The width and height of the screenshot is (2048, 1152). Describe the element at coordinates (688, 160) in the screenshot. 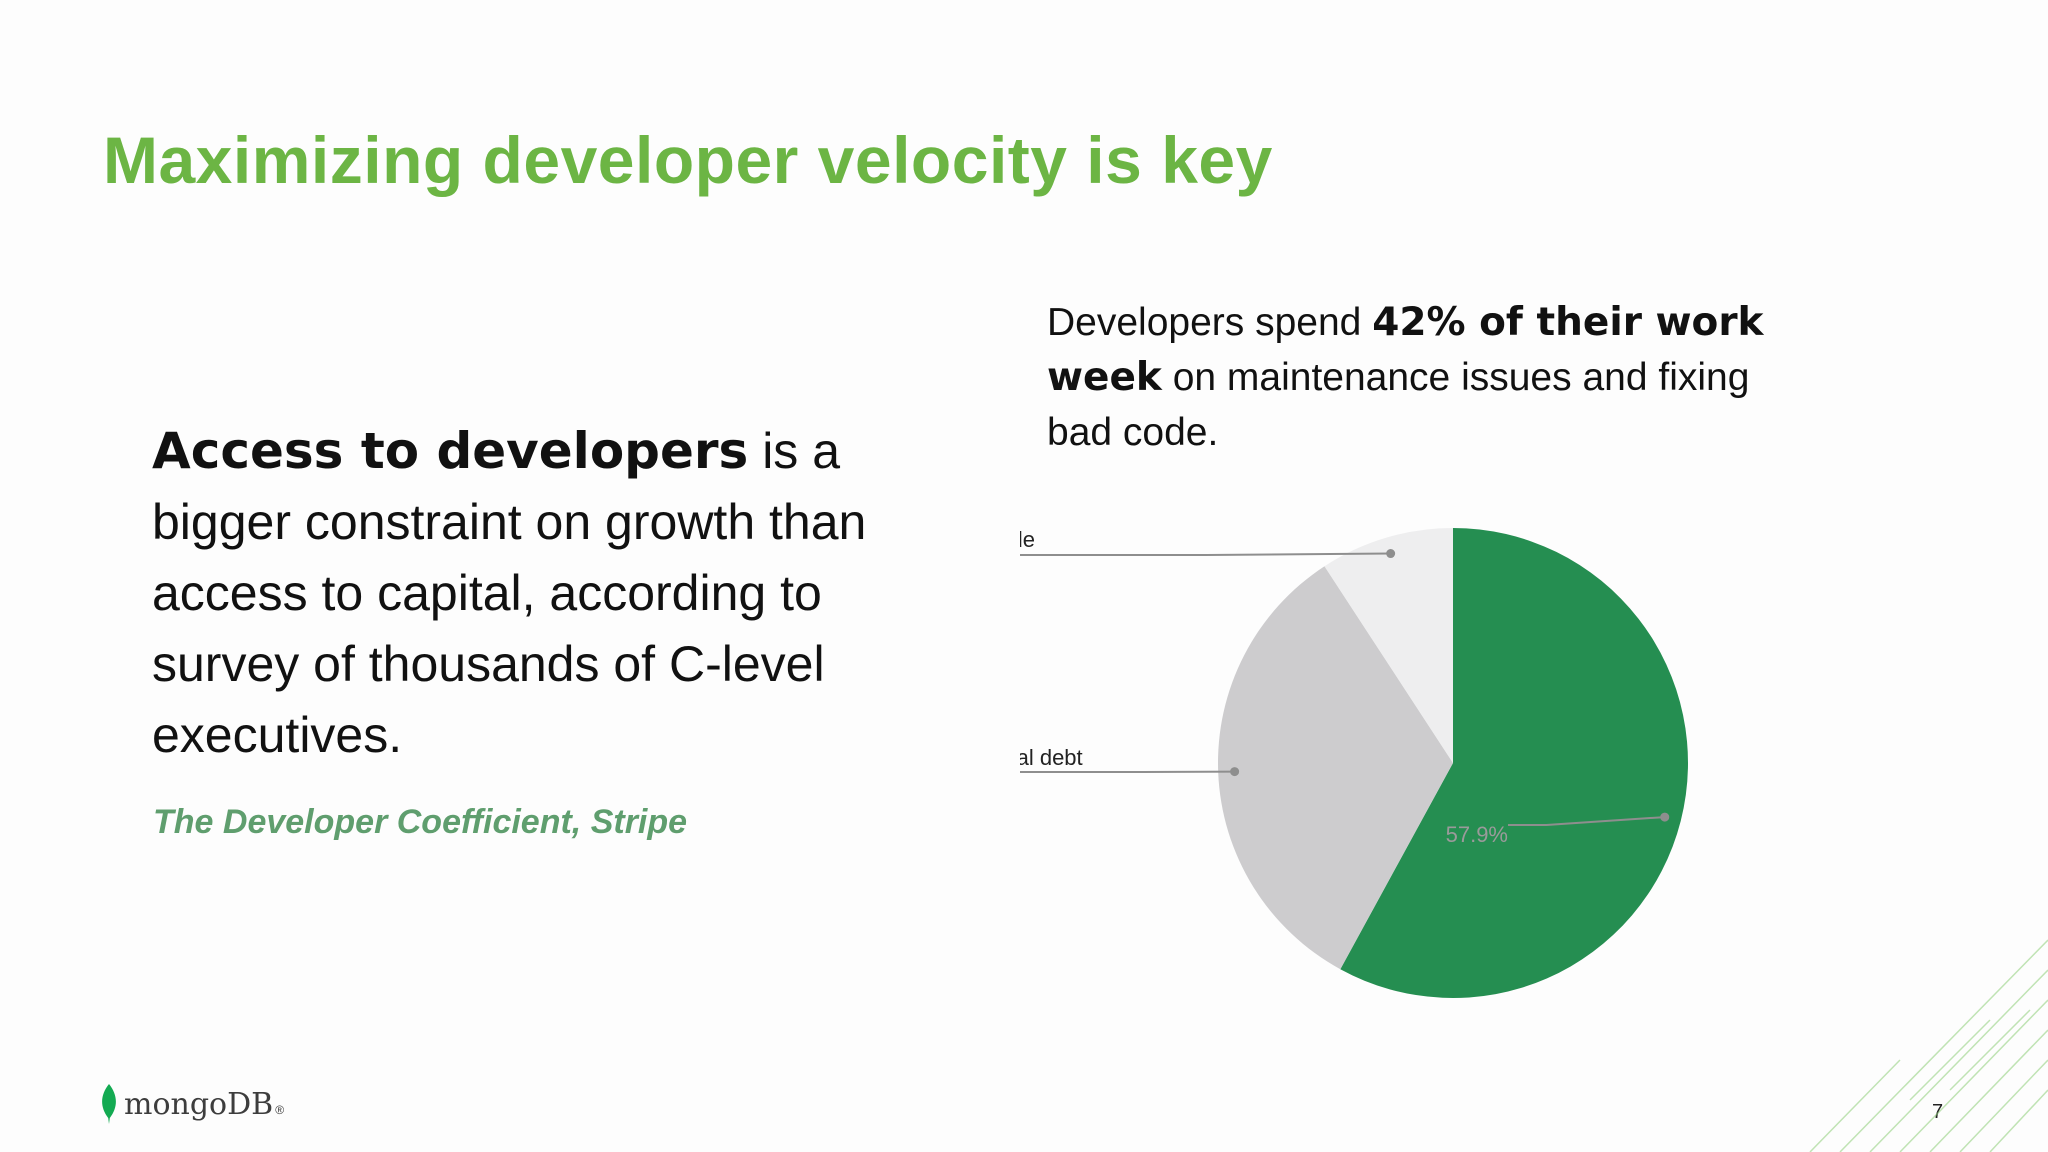

I see `slide-title: Maximizing developer velocity is key` at that location.